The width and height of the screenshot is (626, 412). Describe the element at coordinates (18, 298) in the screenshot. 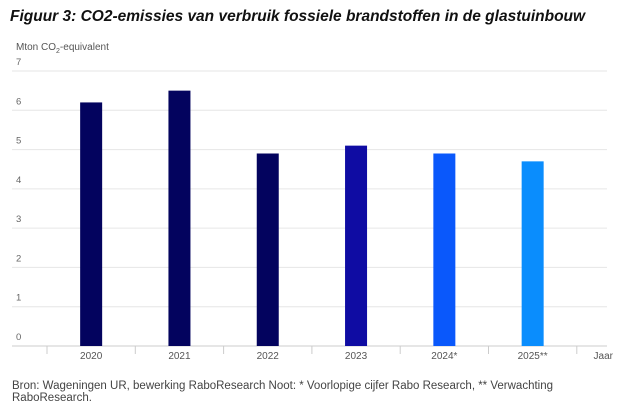

I see `y-tick-label: 1` at that location.